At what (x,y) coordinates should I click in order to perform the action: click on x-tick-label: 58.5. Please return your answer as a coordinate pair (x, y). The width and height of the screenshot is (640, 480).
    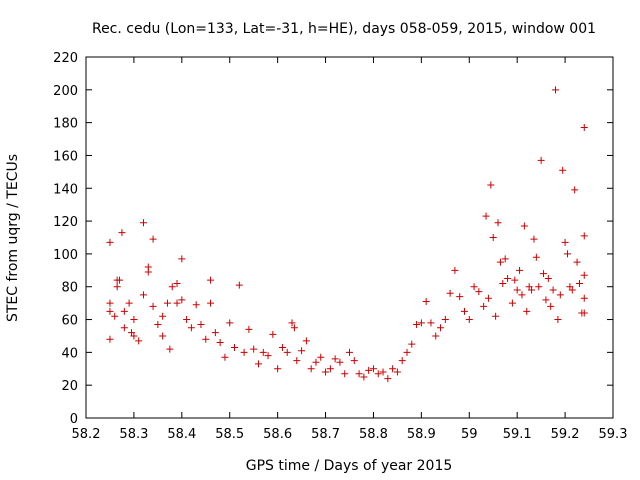
    Looking at the image, I should click on (229, 434).